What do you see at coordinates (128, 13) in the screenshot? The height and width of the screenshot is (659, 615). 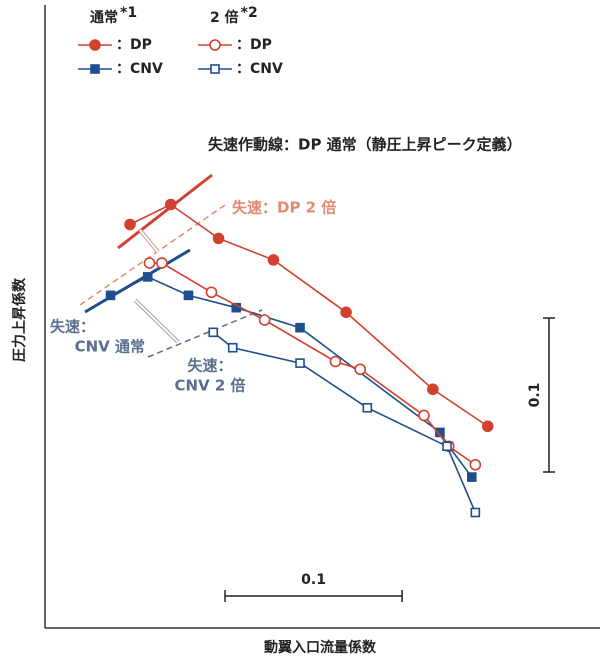 I see `legend-group-note: *1` at bounding box center [128, 13].